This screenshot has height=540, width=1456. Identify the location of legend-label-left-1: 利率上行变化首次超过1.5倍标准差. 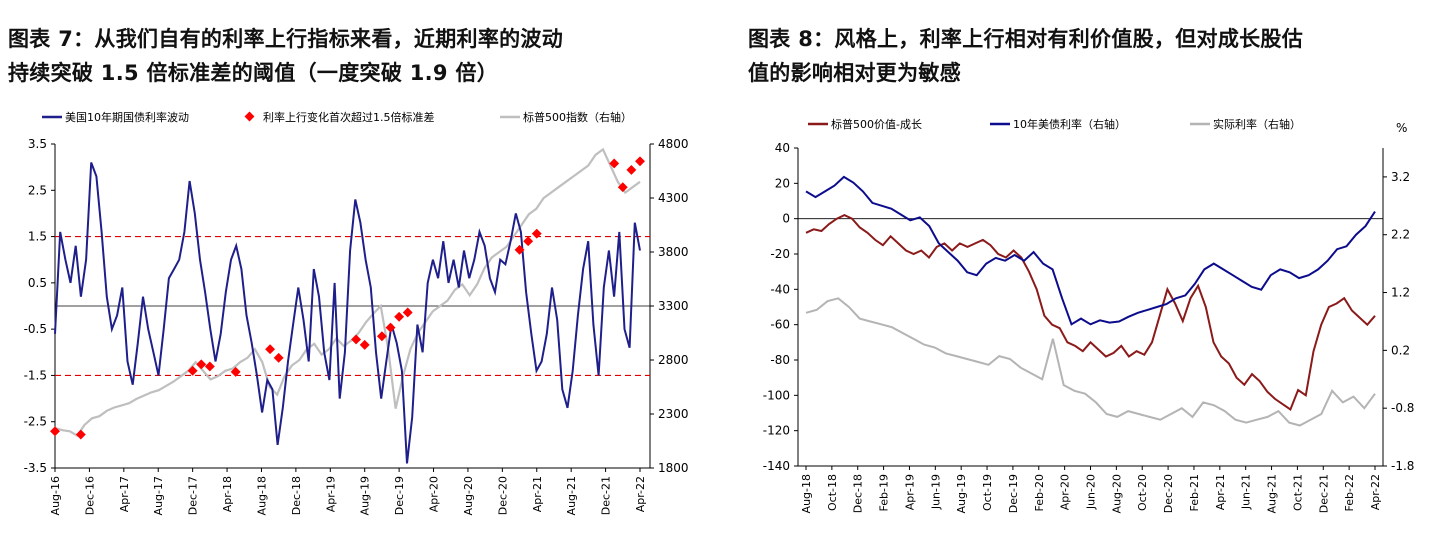
(349, 117).